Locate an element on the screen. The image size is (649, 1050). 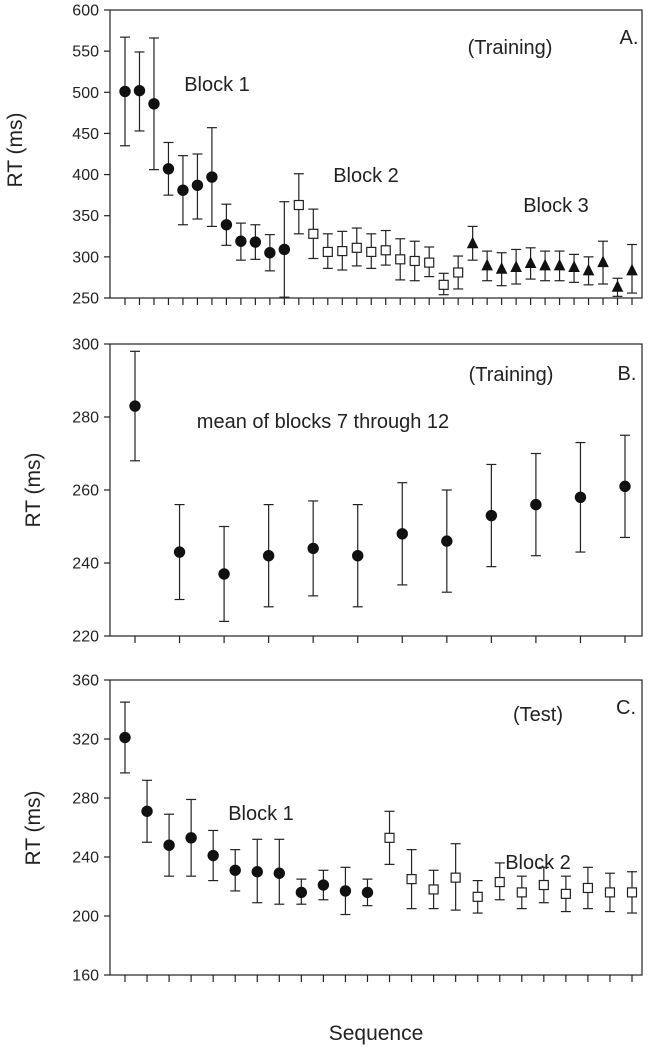
y-tick-label: 320 is located at coordinates (85, 740).